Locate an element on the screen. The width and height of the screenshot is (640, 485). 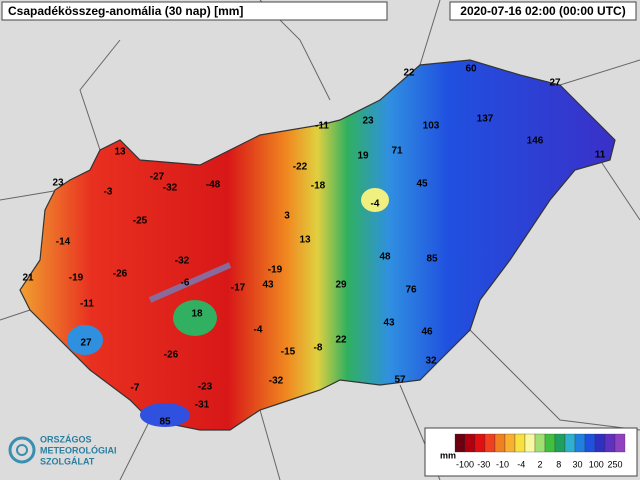
station-value: -22 is located at coordinates (300, 167).